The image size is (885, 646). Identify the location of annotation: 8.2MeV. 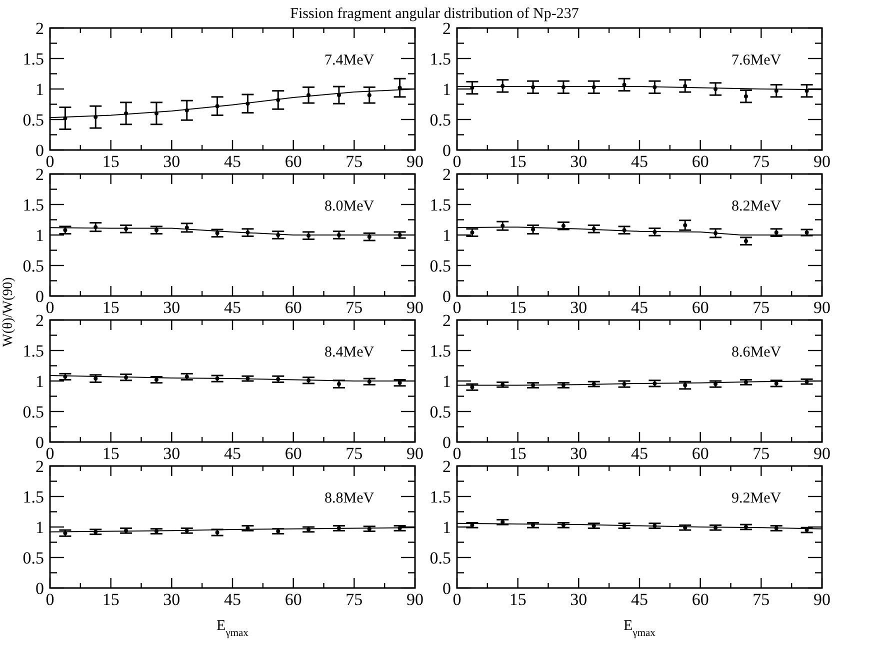
(757, 206).